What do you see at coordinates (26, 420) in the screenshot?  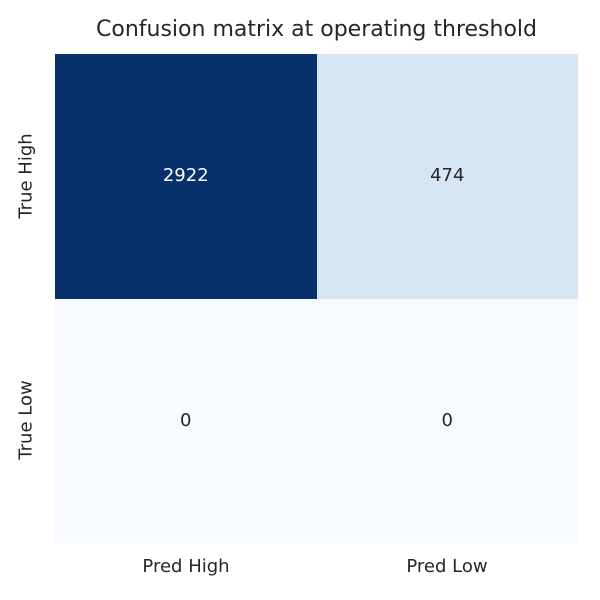 I see `y-tick-label-true-low: True Low` at bounding box center [26, 420].